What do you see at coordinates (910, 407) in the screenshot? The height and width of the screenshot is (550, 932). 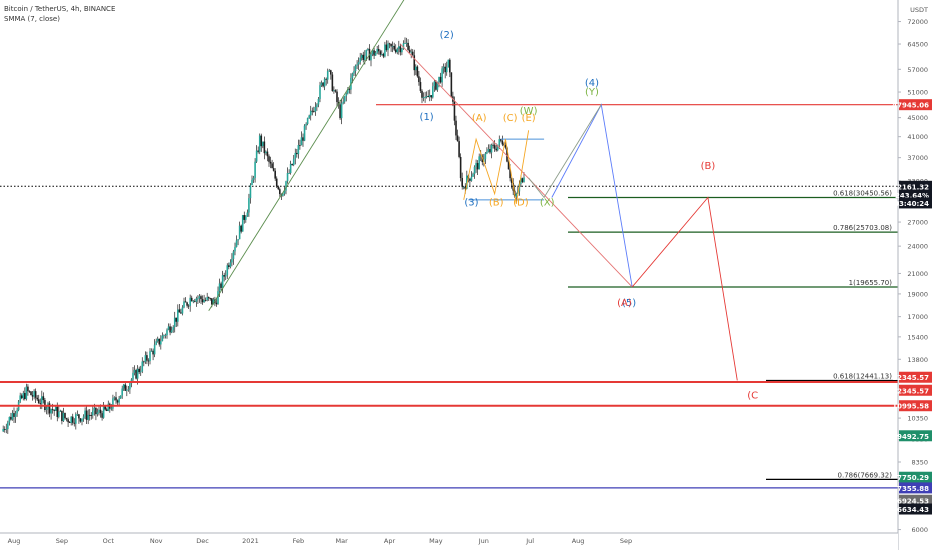 I see `price-tag: 10995.58` at bounding box center [910, 407].